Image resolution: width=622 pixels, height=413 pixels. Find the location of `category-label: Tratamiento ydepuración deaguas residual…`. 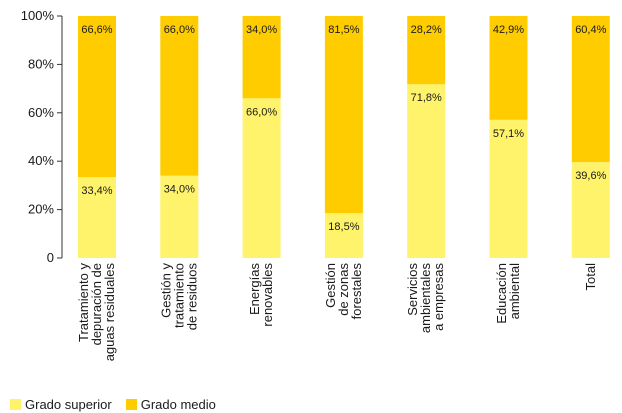

category-label: Tratamiento ydepuración deaguas residual… is located at coordinates (96, 312).